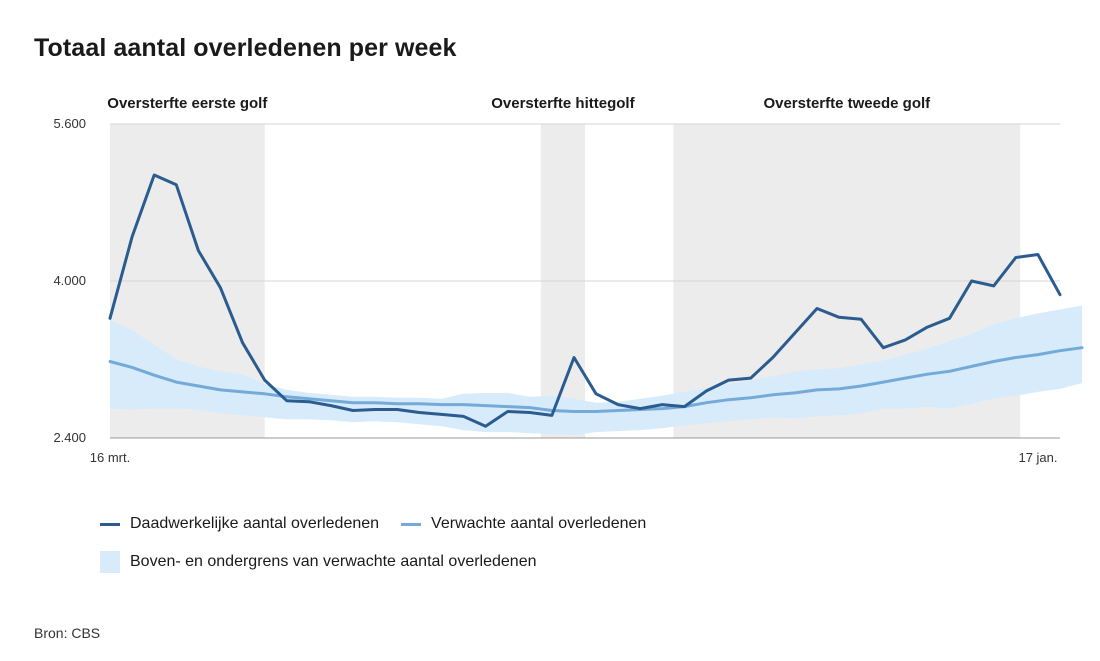  Describe the element at coordinates (69, 123) in the screenshot. I see `y-tick-label-2: 5.600` at that location.